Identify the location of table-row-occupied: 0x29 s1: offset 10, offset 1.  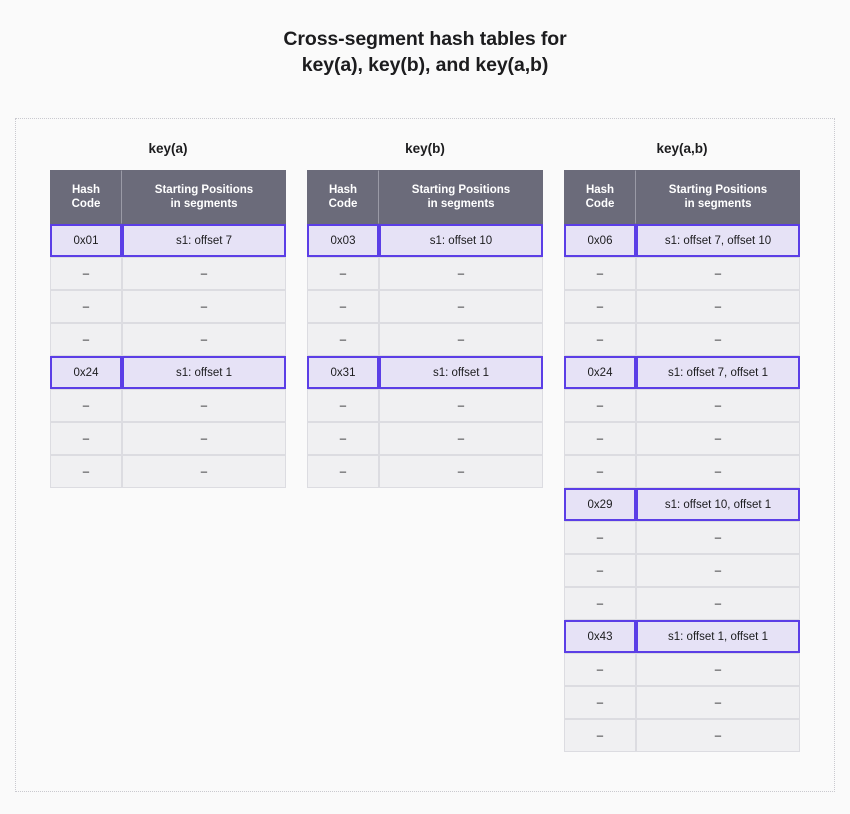
(682, 504).